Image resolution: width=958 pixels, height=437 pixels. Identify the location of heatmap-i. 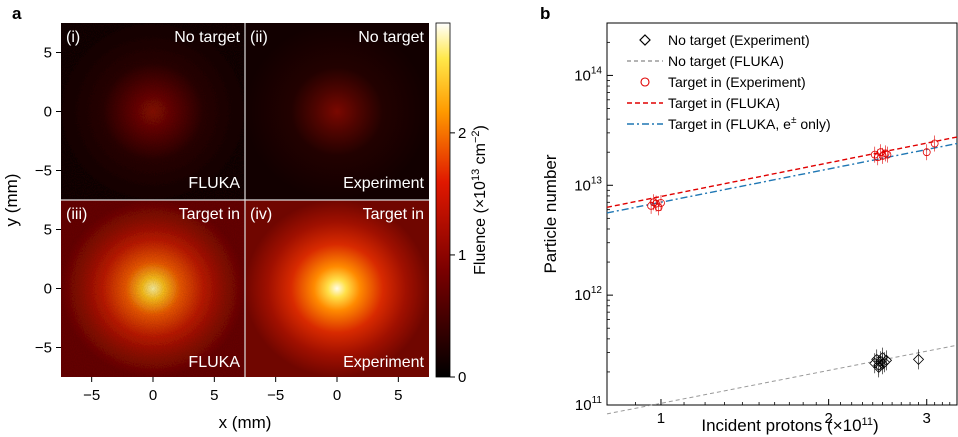
(153, 111).